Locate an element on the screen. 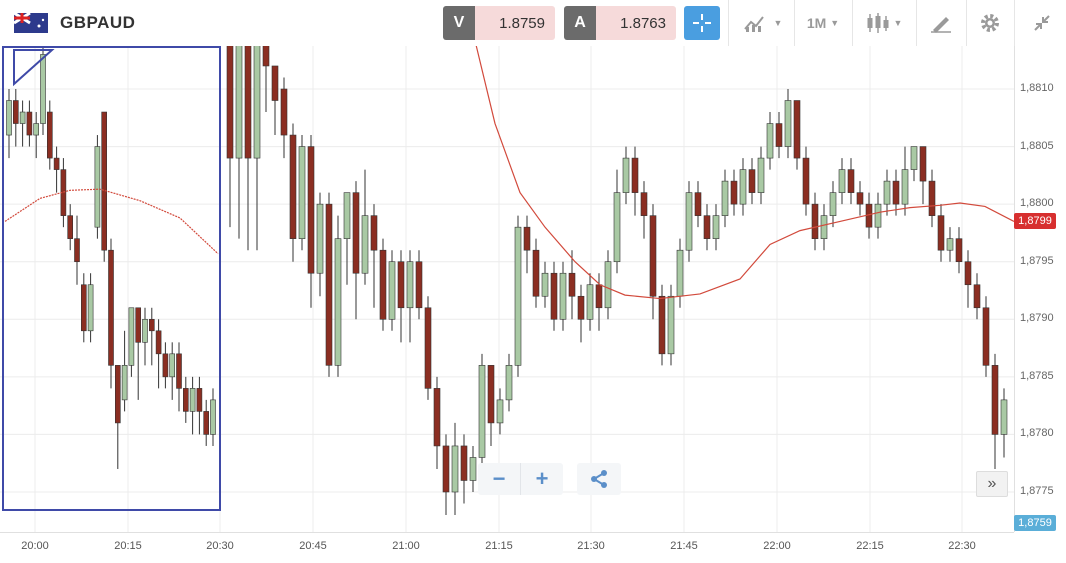 This screenshot has width=1066, height=563. gear-icon is located at coordinates (990, 23).